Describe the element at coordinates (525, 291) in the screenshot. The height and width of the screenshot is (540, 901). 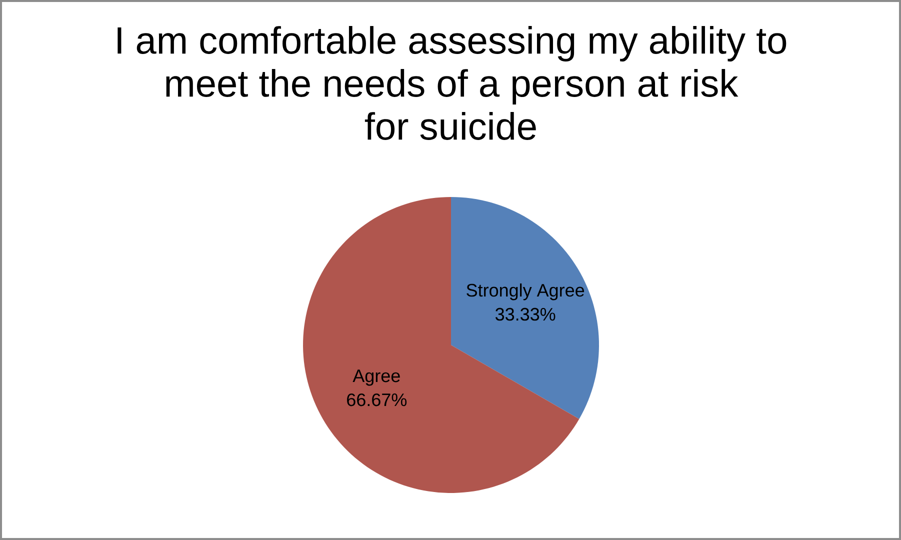
I see `slice-label: Strongly Agree` at that location.